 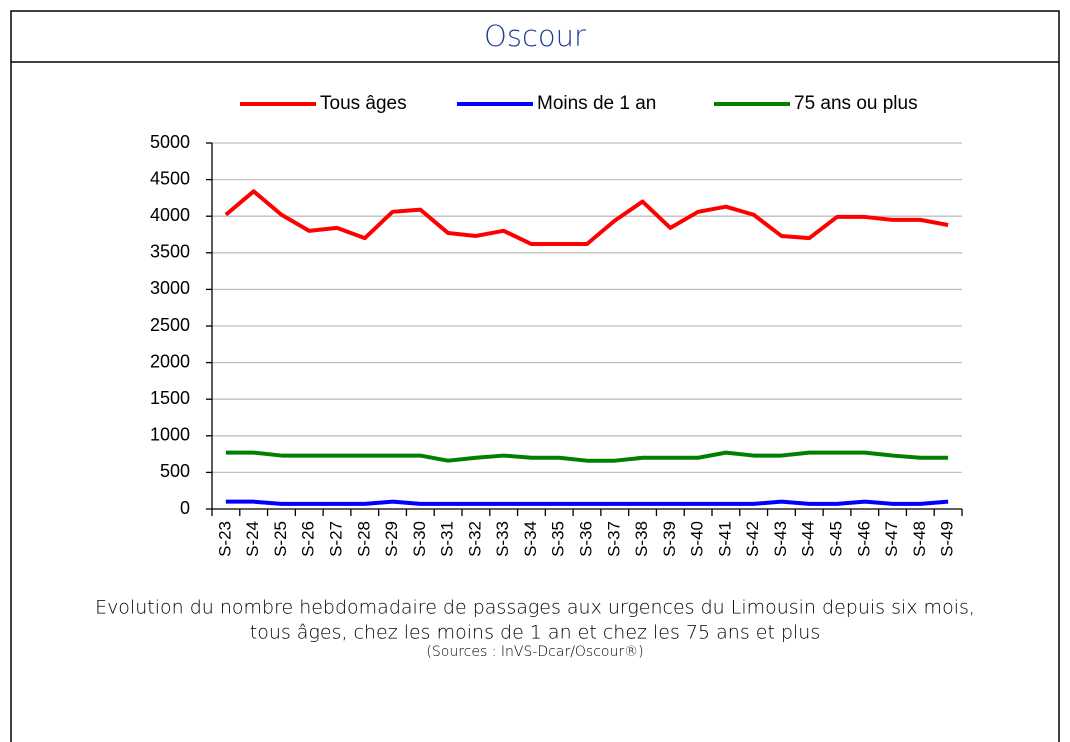 I want to click on legend-label: 75 ans ou plus, so click(x=856, y=103).